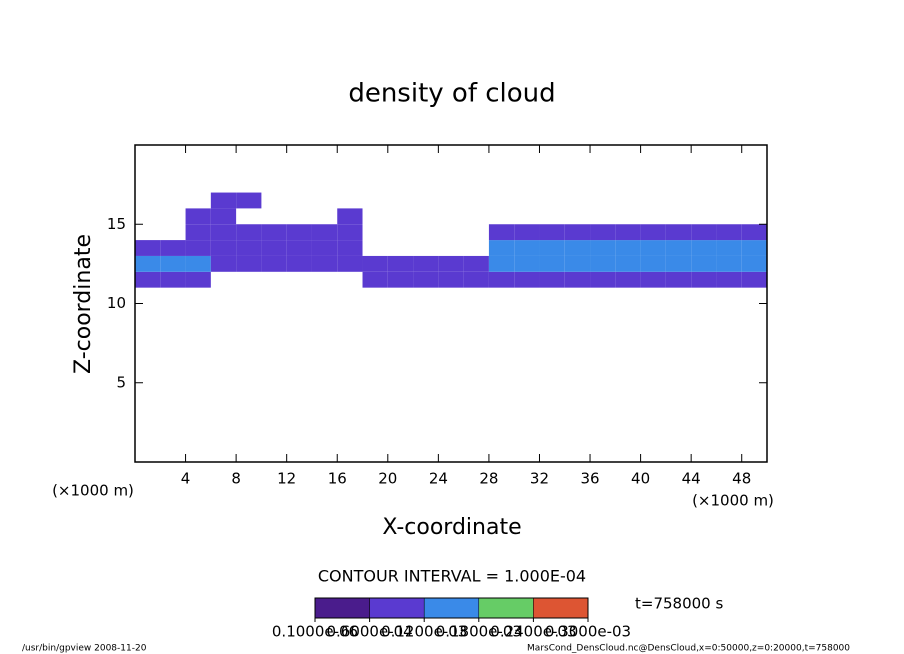  I want to click on colorbar-label: 0.1800e-03, so click(479, 632).